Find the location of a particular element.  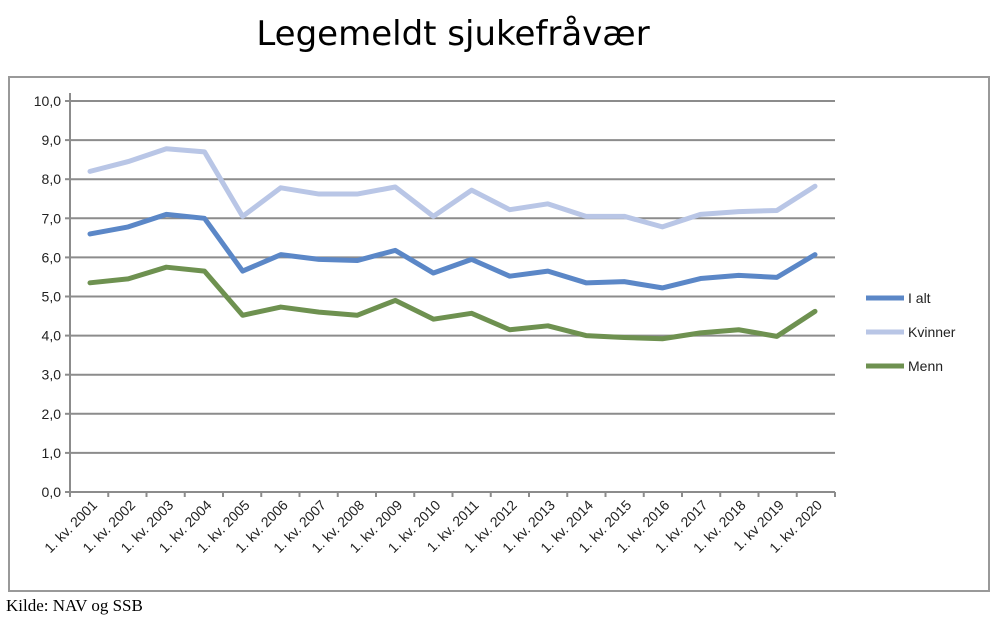

y-tick-label: 7,0 is located at coordinates (52, 218).